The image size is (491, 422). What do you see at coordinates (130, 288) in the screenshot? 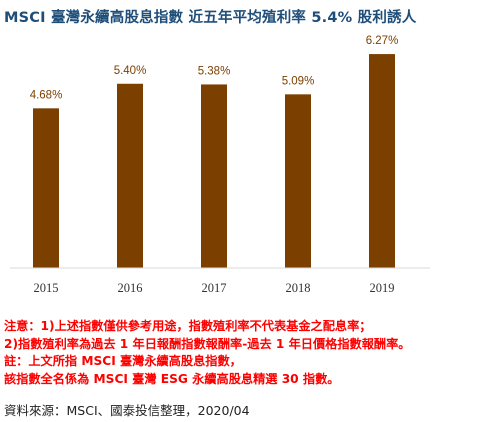
I see `x-tick-label-2016: 2016` at bounding box center [130, 288].